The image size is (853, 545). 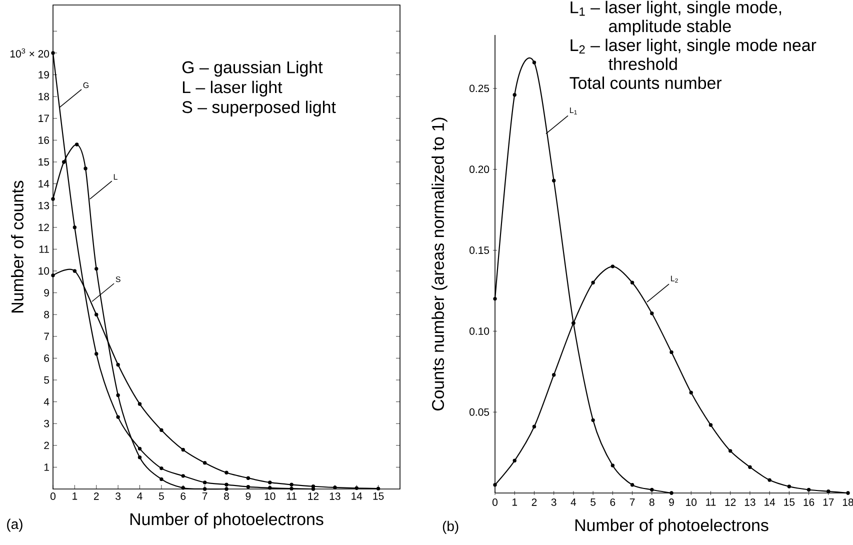 What do you see at coordinates (43, 228) in the screenshot?
I see `y-tick-label: 12` at bounding box center [43, 228].